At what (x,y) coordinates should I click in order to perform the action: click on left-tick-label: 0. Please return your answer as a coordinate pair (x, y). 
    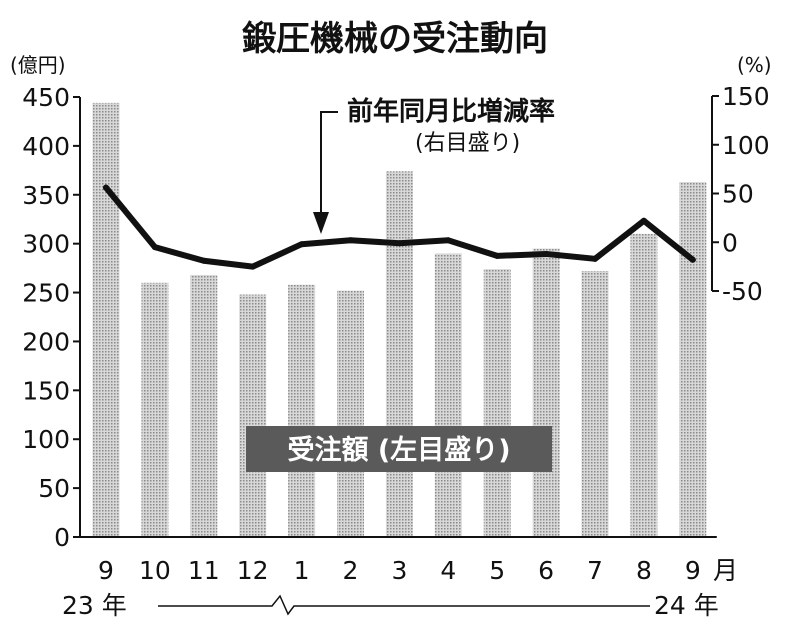
    Looking at the image, I should click on (62, 537).